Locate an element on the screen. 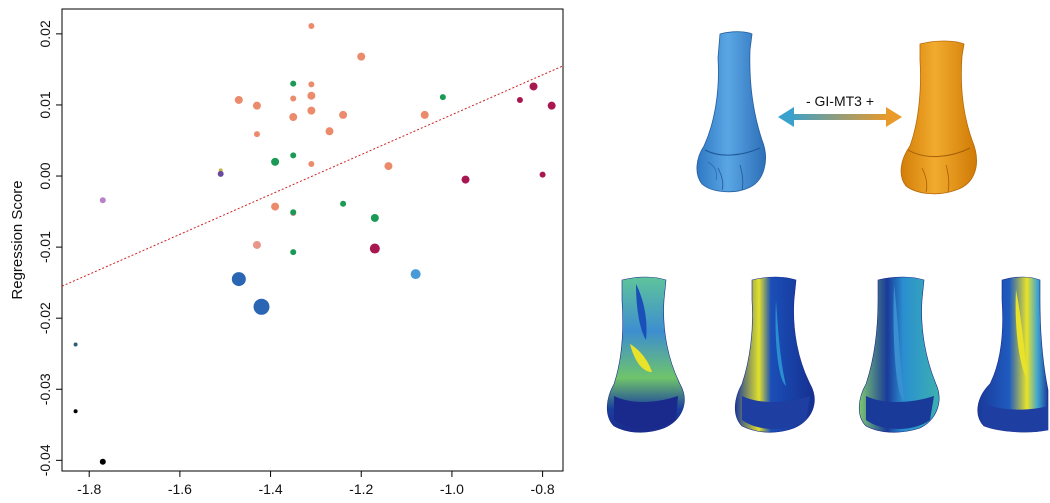 The image size is (1050, 503). y-tick-label: -0.04 is located at coordinates (45, 460).